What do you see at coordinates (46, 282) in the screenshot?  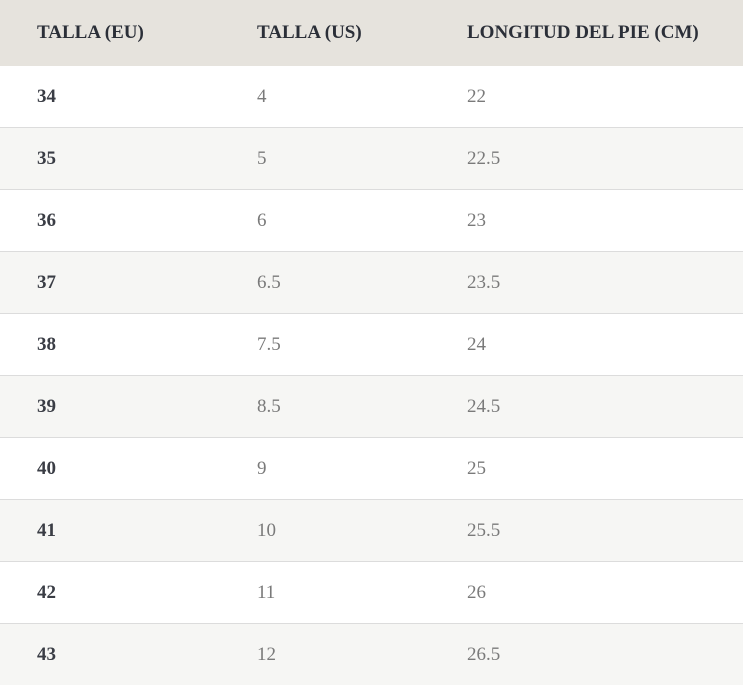 I see `table-cell: 37` at bounding box center [46, 282].